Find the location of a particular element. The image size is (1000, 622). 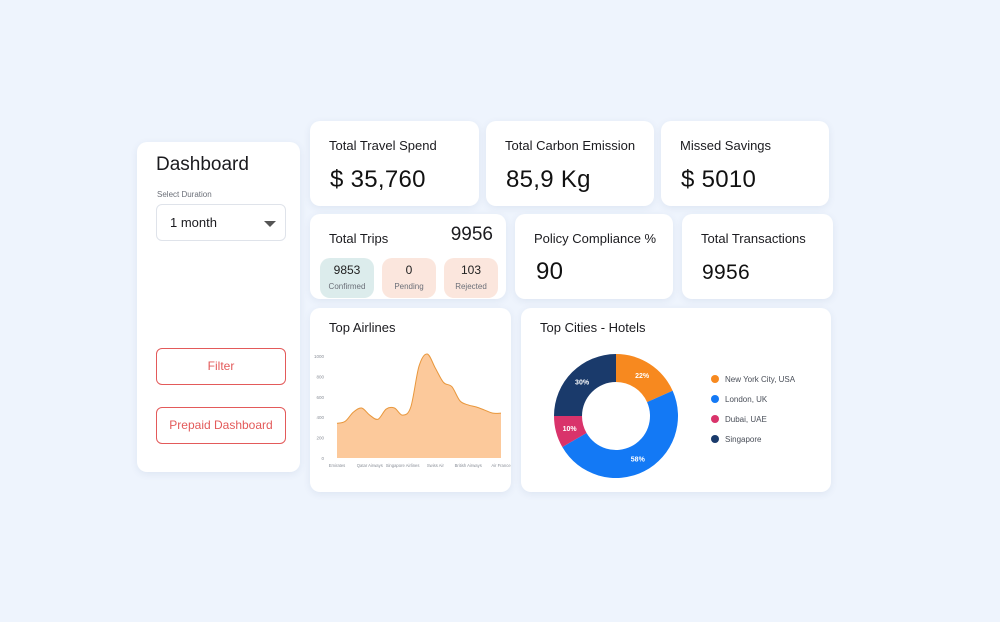

x-tick-label: Emirates is located at coordinates (337, 465).